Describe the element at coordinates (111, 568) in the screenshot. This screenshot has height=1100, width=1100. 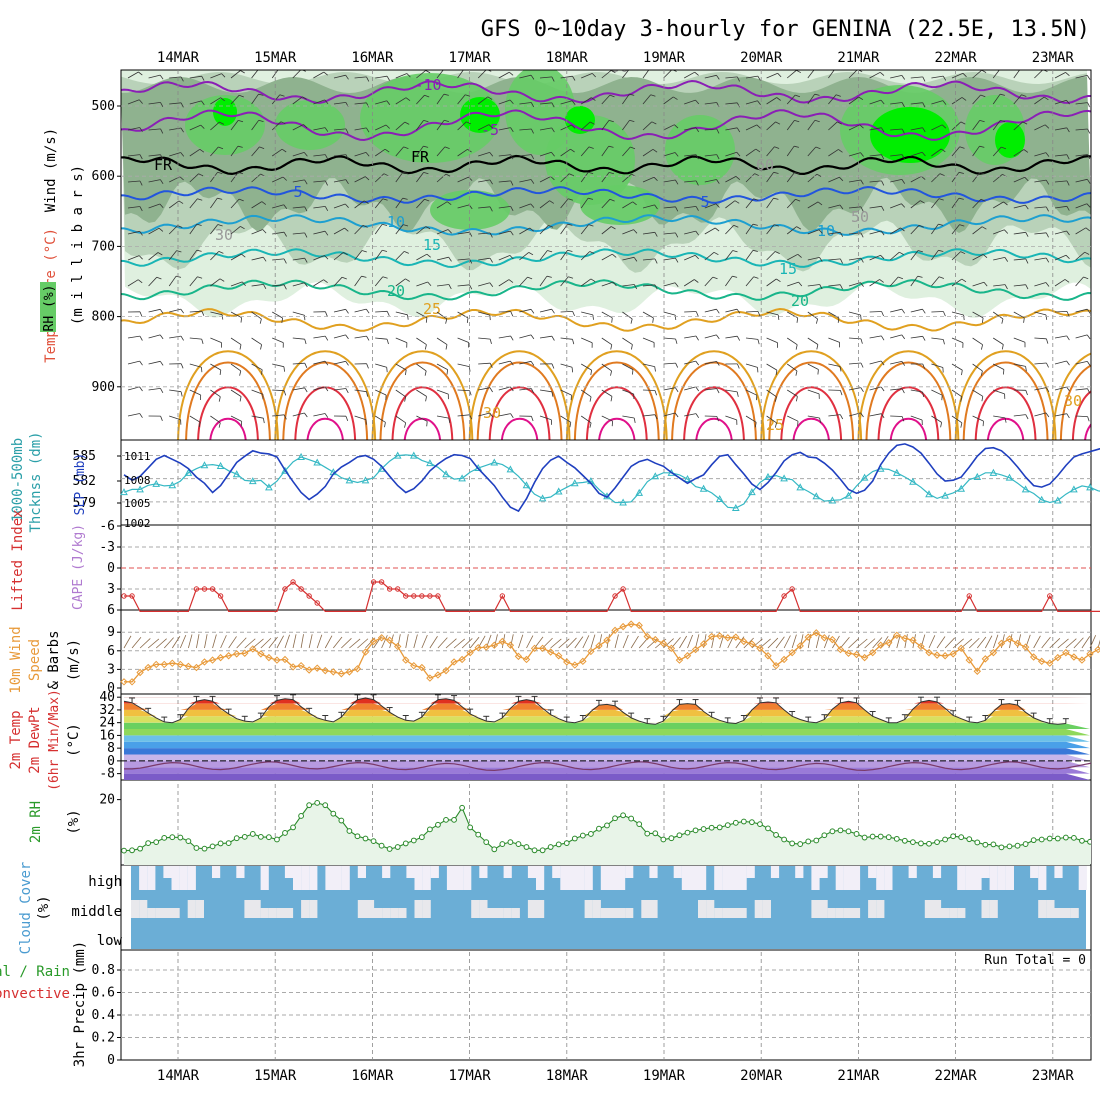
I see `y-tick: 0` at that location.